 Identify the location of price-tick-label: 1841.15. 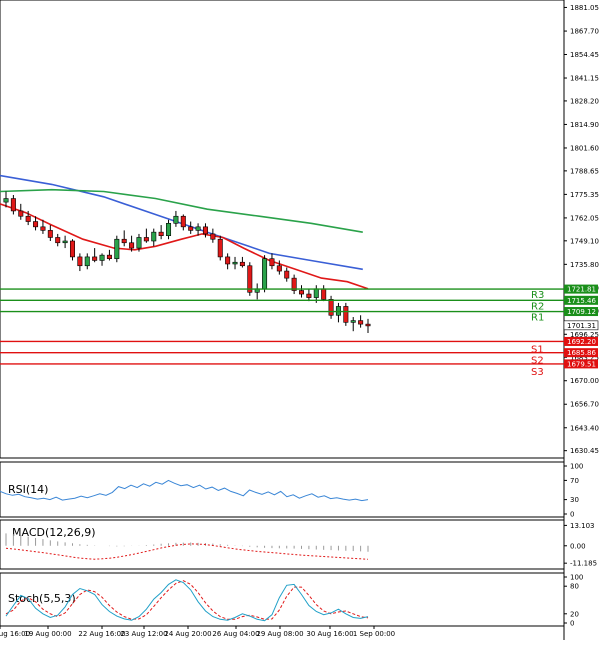
(584, 79).